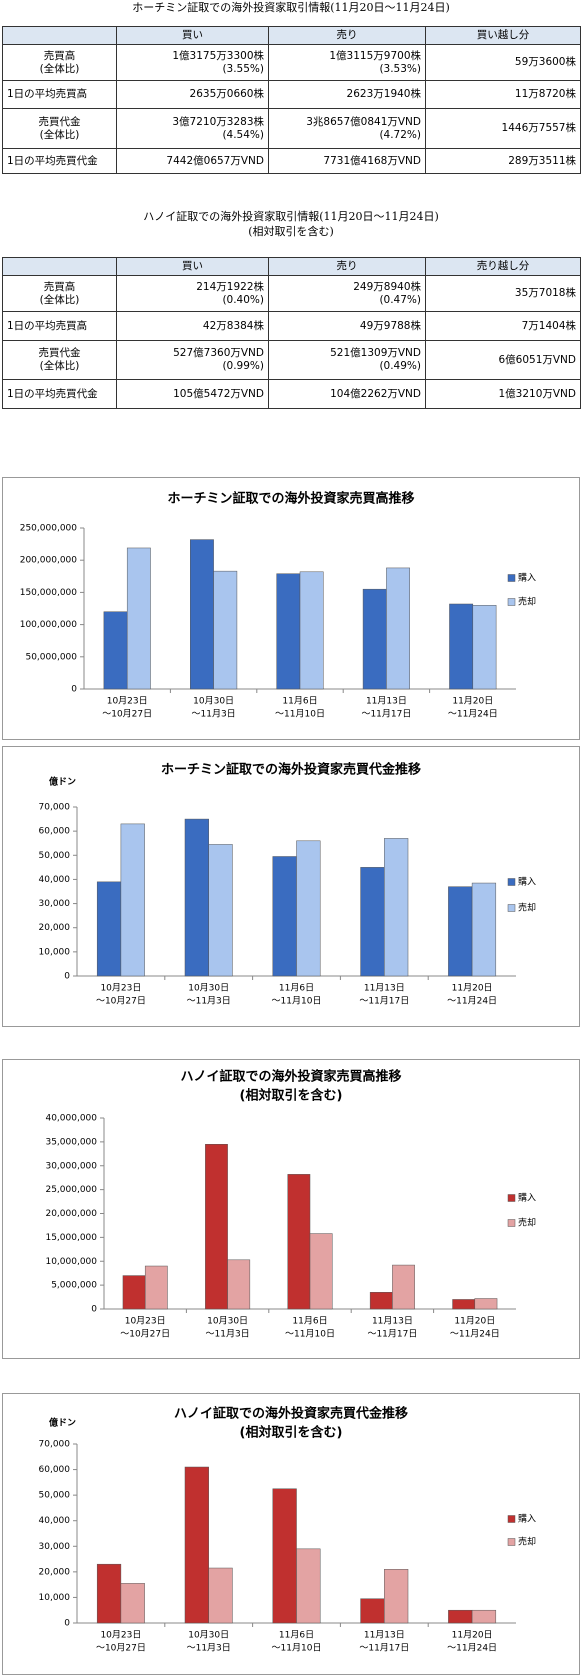 The image size is (582, 1678). Describe the element at coordinates (545, 94) in the screenshot. I see `cell-line: 11万8720株` at that location.